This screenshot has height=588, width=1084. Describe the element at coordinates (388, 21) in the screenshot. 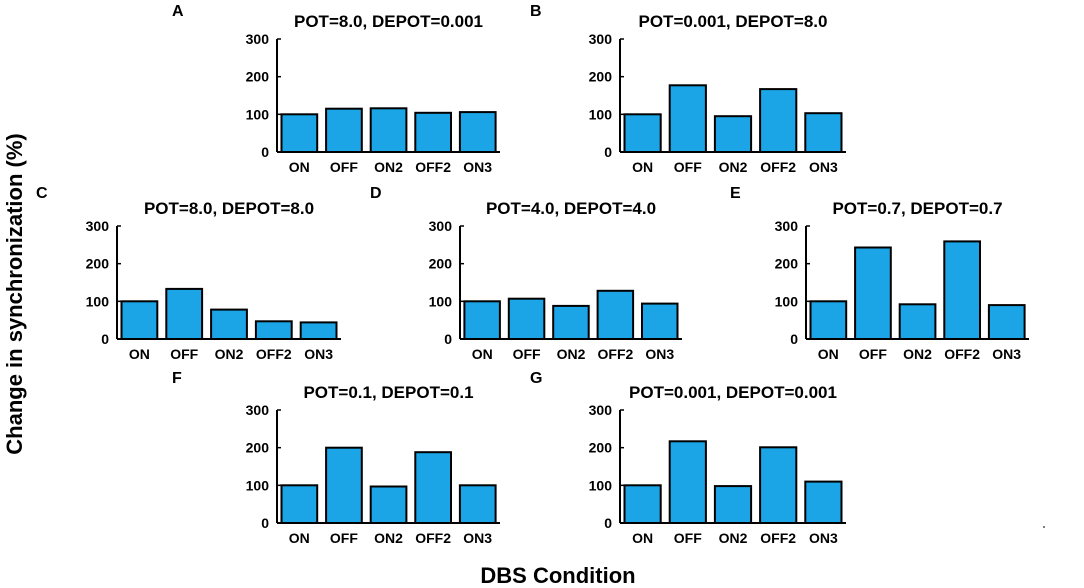

I see `panel-title: POT=8.0, DEPOT=0.001` at that location.